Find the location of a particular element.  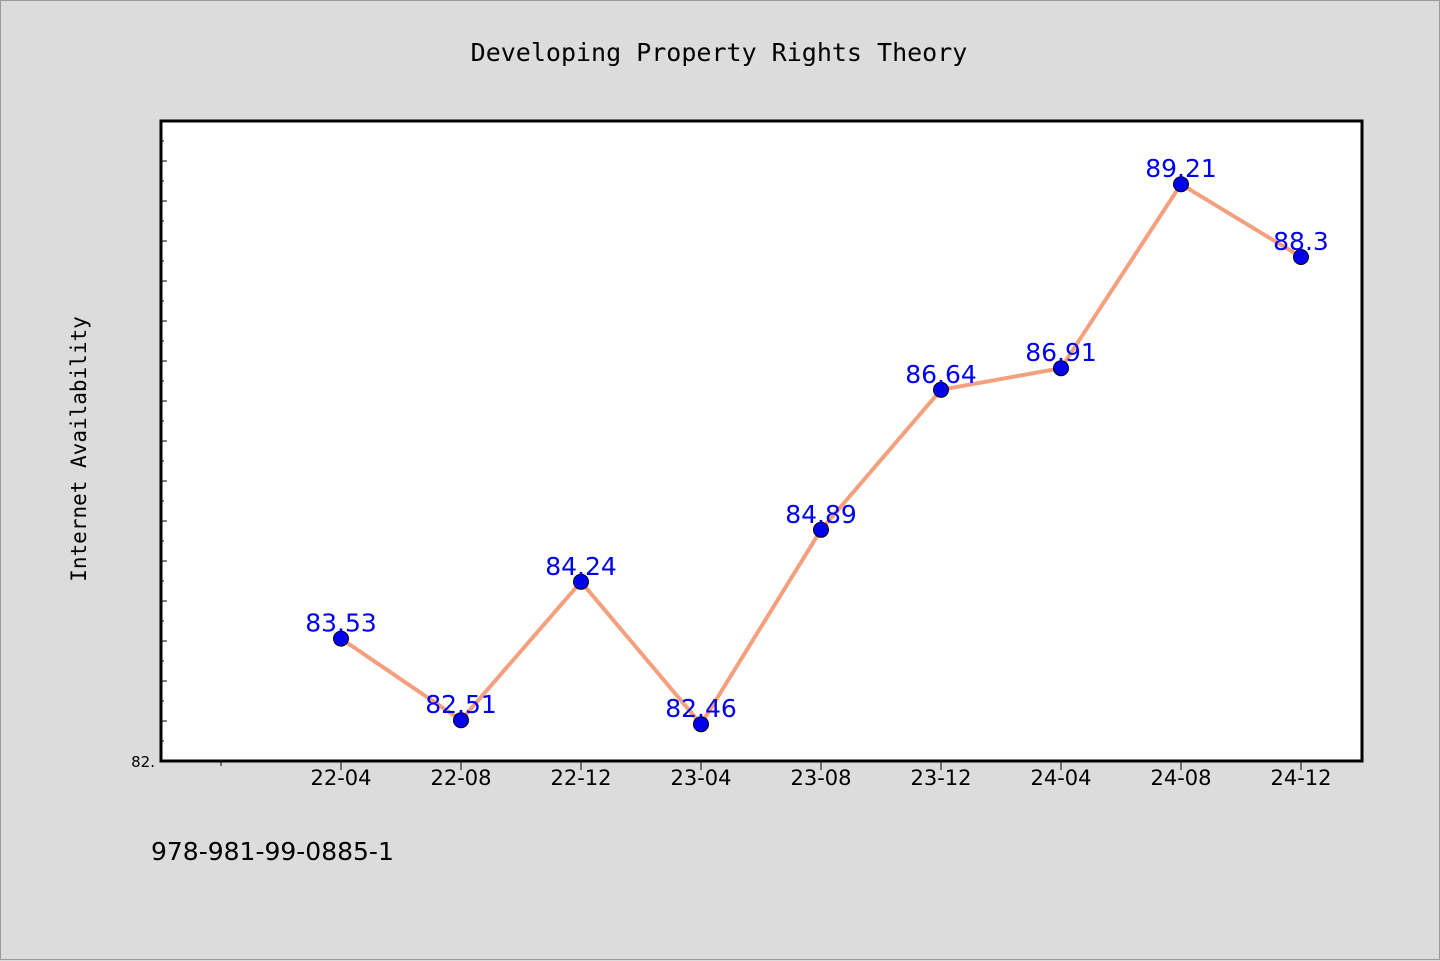

x-tick-label: 24-04 is located at coordinates (1060, 778).